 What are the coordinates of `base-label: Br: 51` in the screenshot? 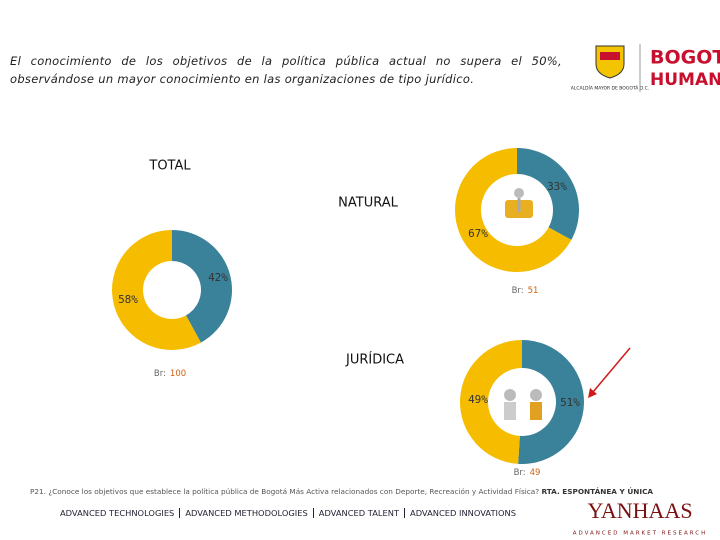 It's located at (525, 291).